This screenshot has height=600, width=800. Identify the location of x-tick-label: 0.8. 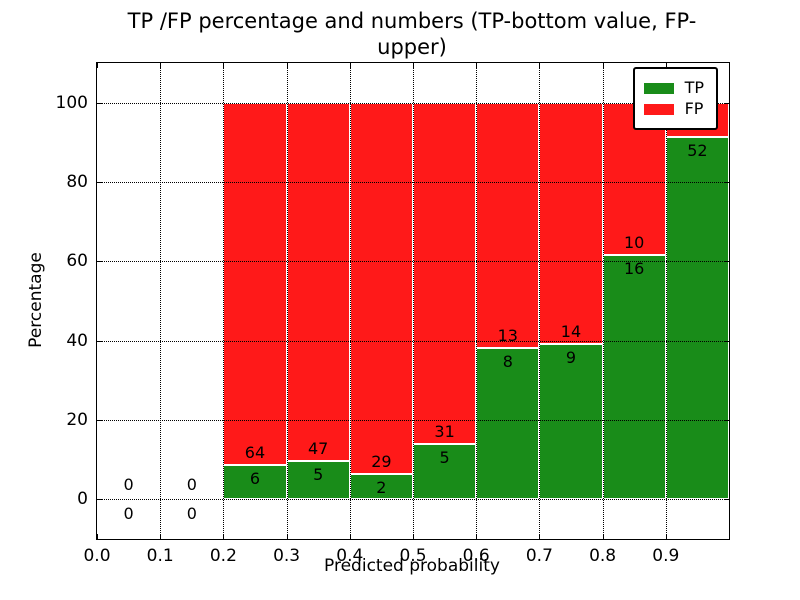
(603, 556).